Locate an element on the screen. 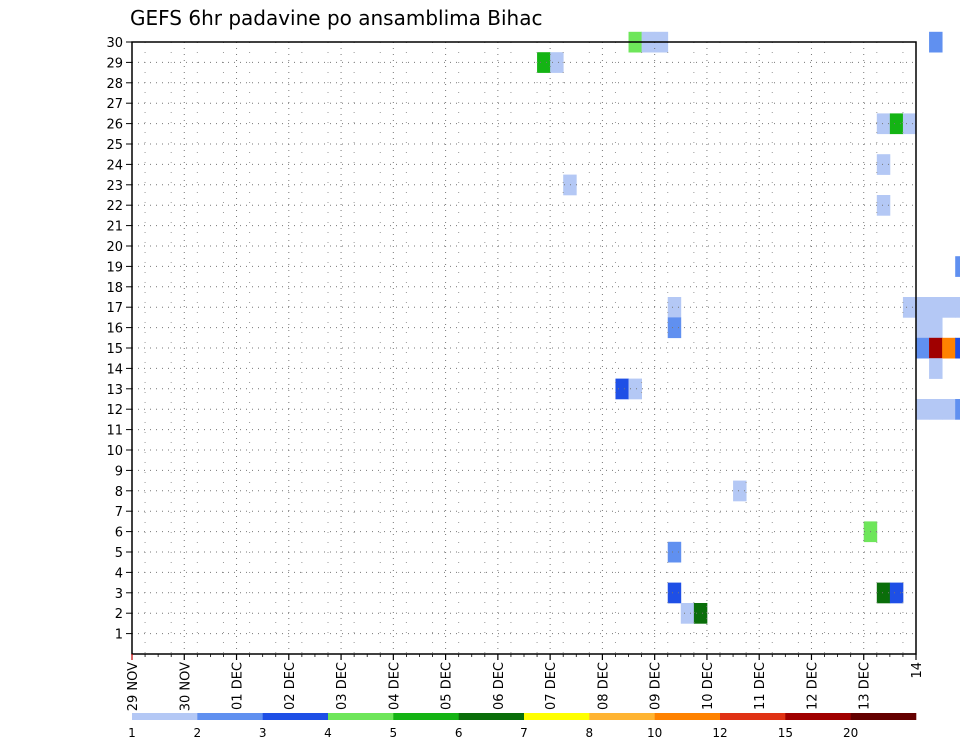 The height and width of the screenshot is (742, 960). y-tick-label: 12 is located at coordinates (114, 410).